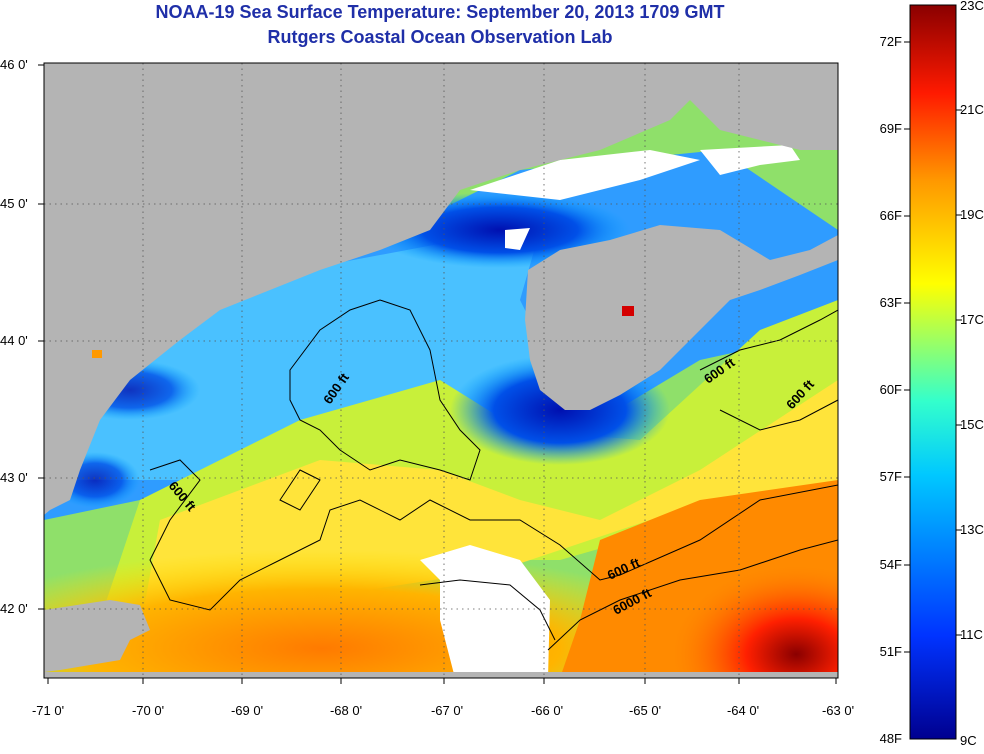  What do you see at coordinates (14, 477) in the screenshot?
I see `lat-label: 43 0'` at bounding box center [14, 477].